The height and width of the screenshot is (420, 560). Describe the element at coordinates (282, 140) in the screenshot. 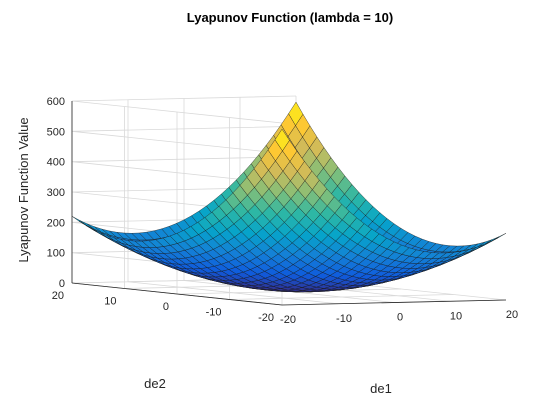

I see `surface-cell` at that location.